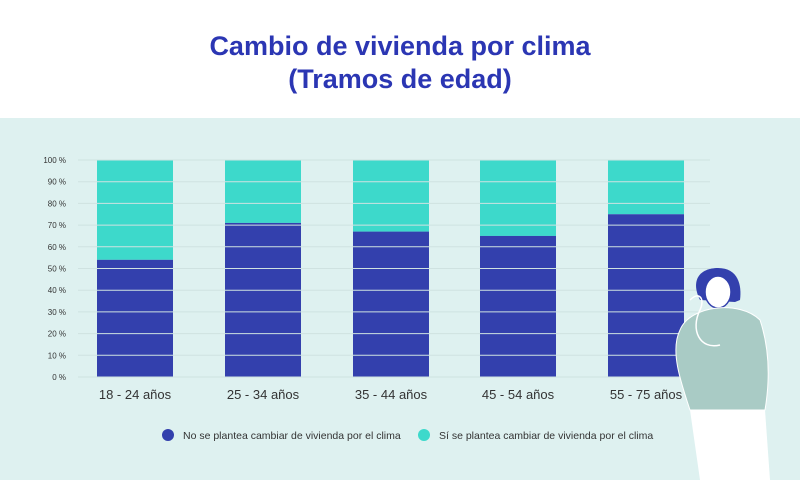  Describe the element at coordinates (57, 355) in the screenshot. I see `y-tick-label: 10 %` at that location.